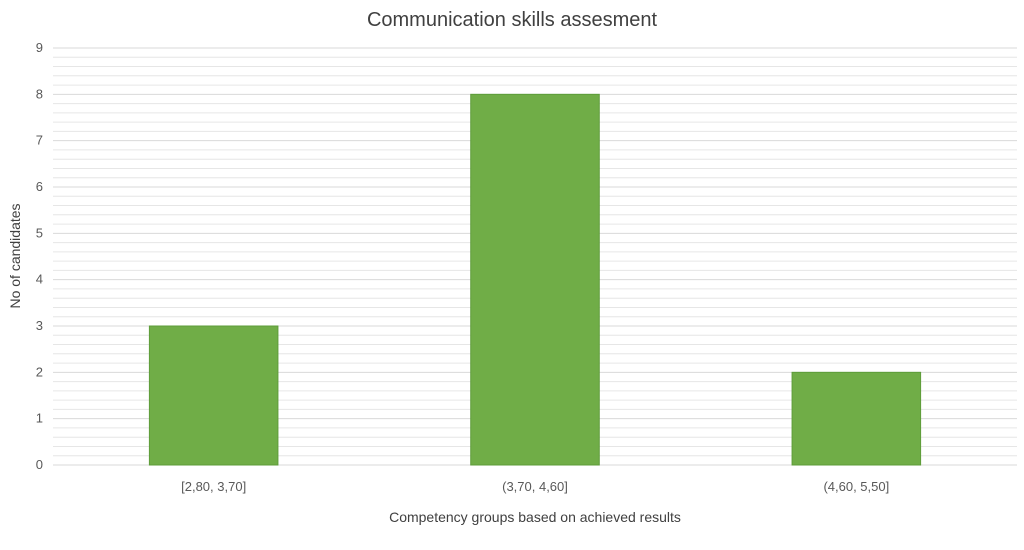 Image resolution: width=1024 pixels, height=550 pixels. What do you see at coordinates (15, 255) in the screenshot?
I see `y-axis-title: No of candidates` at bounding box center [15, 255].